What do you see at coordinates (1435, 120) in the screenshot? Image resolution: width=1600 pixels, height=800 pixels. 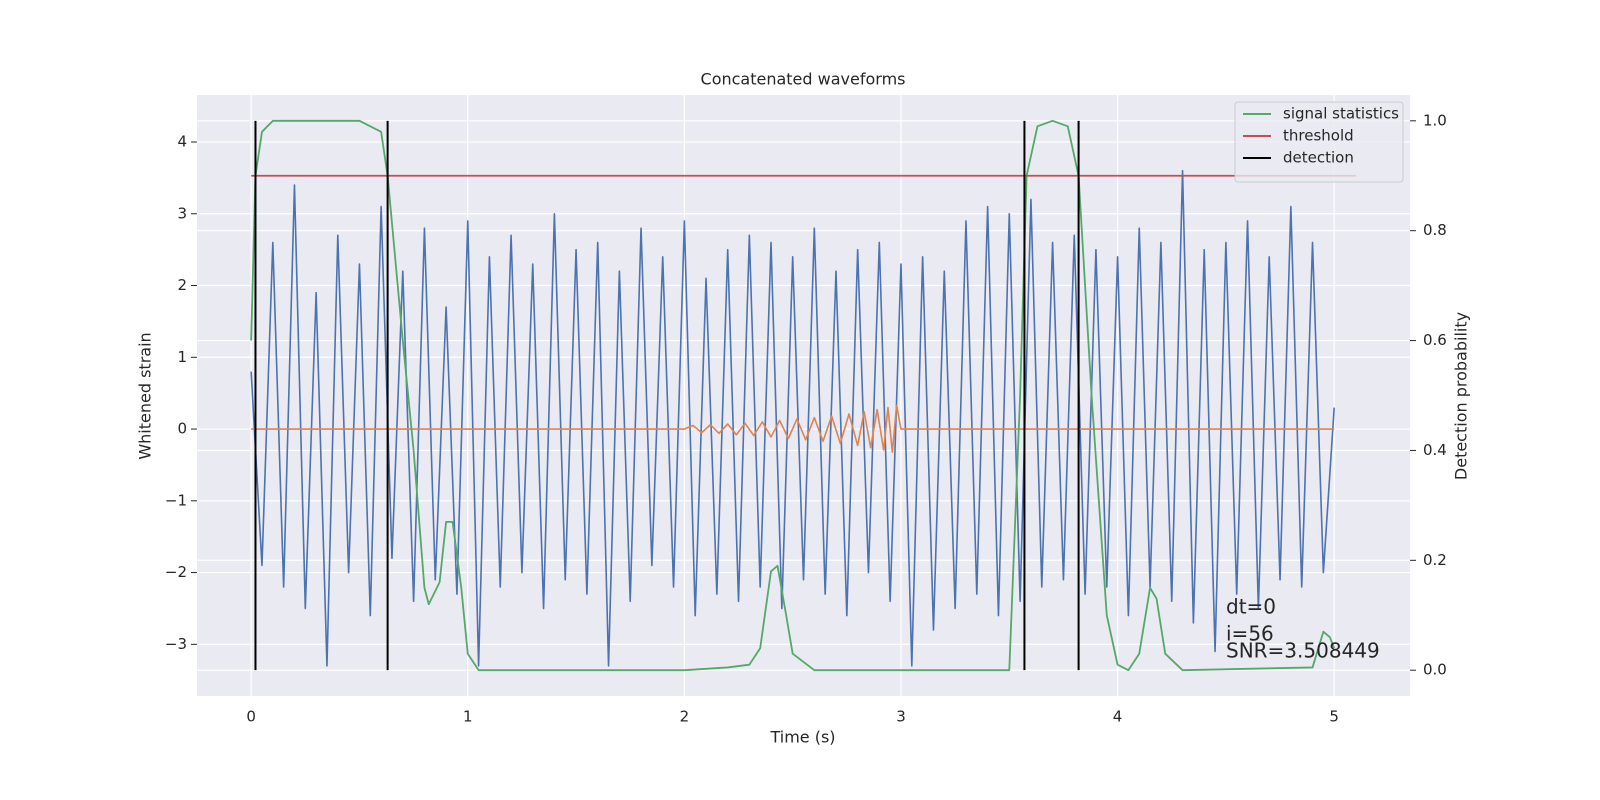 I see `y2-tick-label: 1.0` at bounding box center [1435, 120].